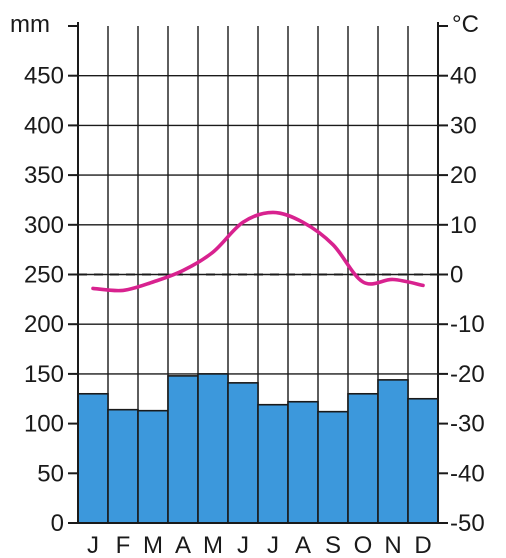  I want to click on left-tick-label: 0, so click(57, 523).